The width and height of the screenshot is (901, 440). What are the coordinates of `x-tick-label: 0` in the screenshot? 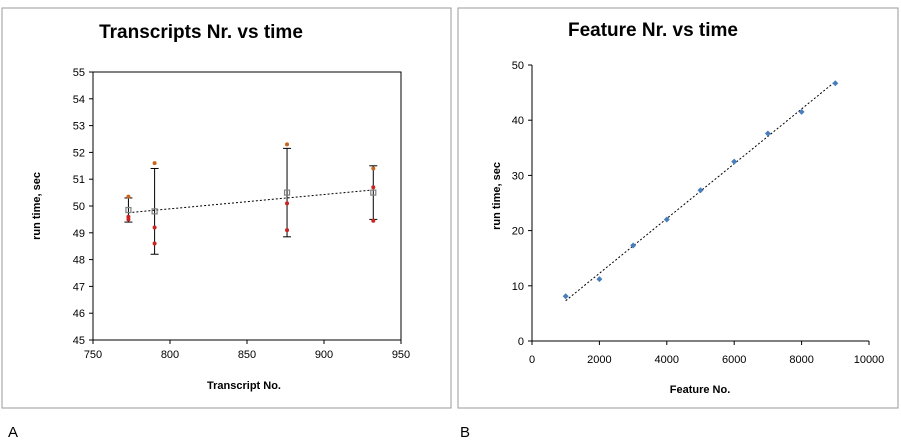 It's located at (532, 360).